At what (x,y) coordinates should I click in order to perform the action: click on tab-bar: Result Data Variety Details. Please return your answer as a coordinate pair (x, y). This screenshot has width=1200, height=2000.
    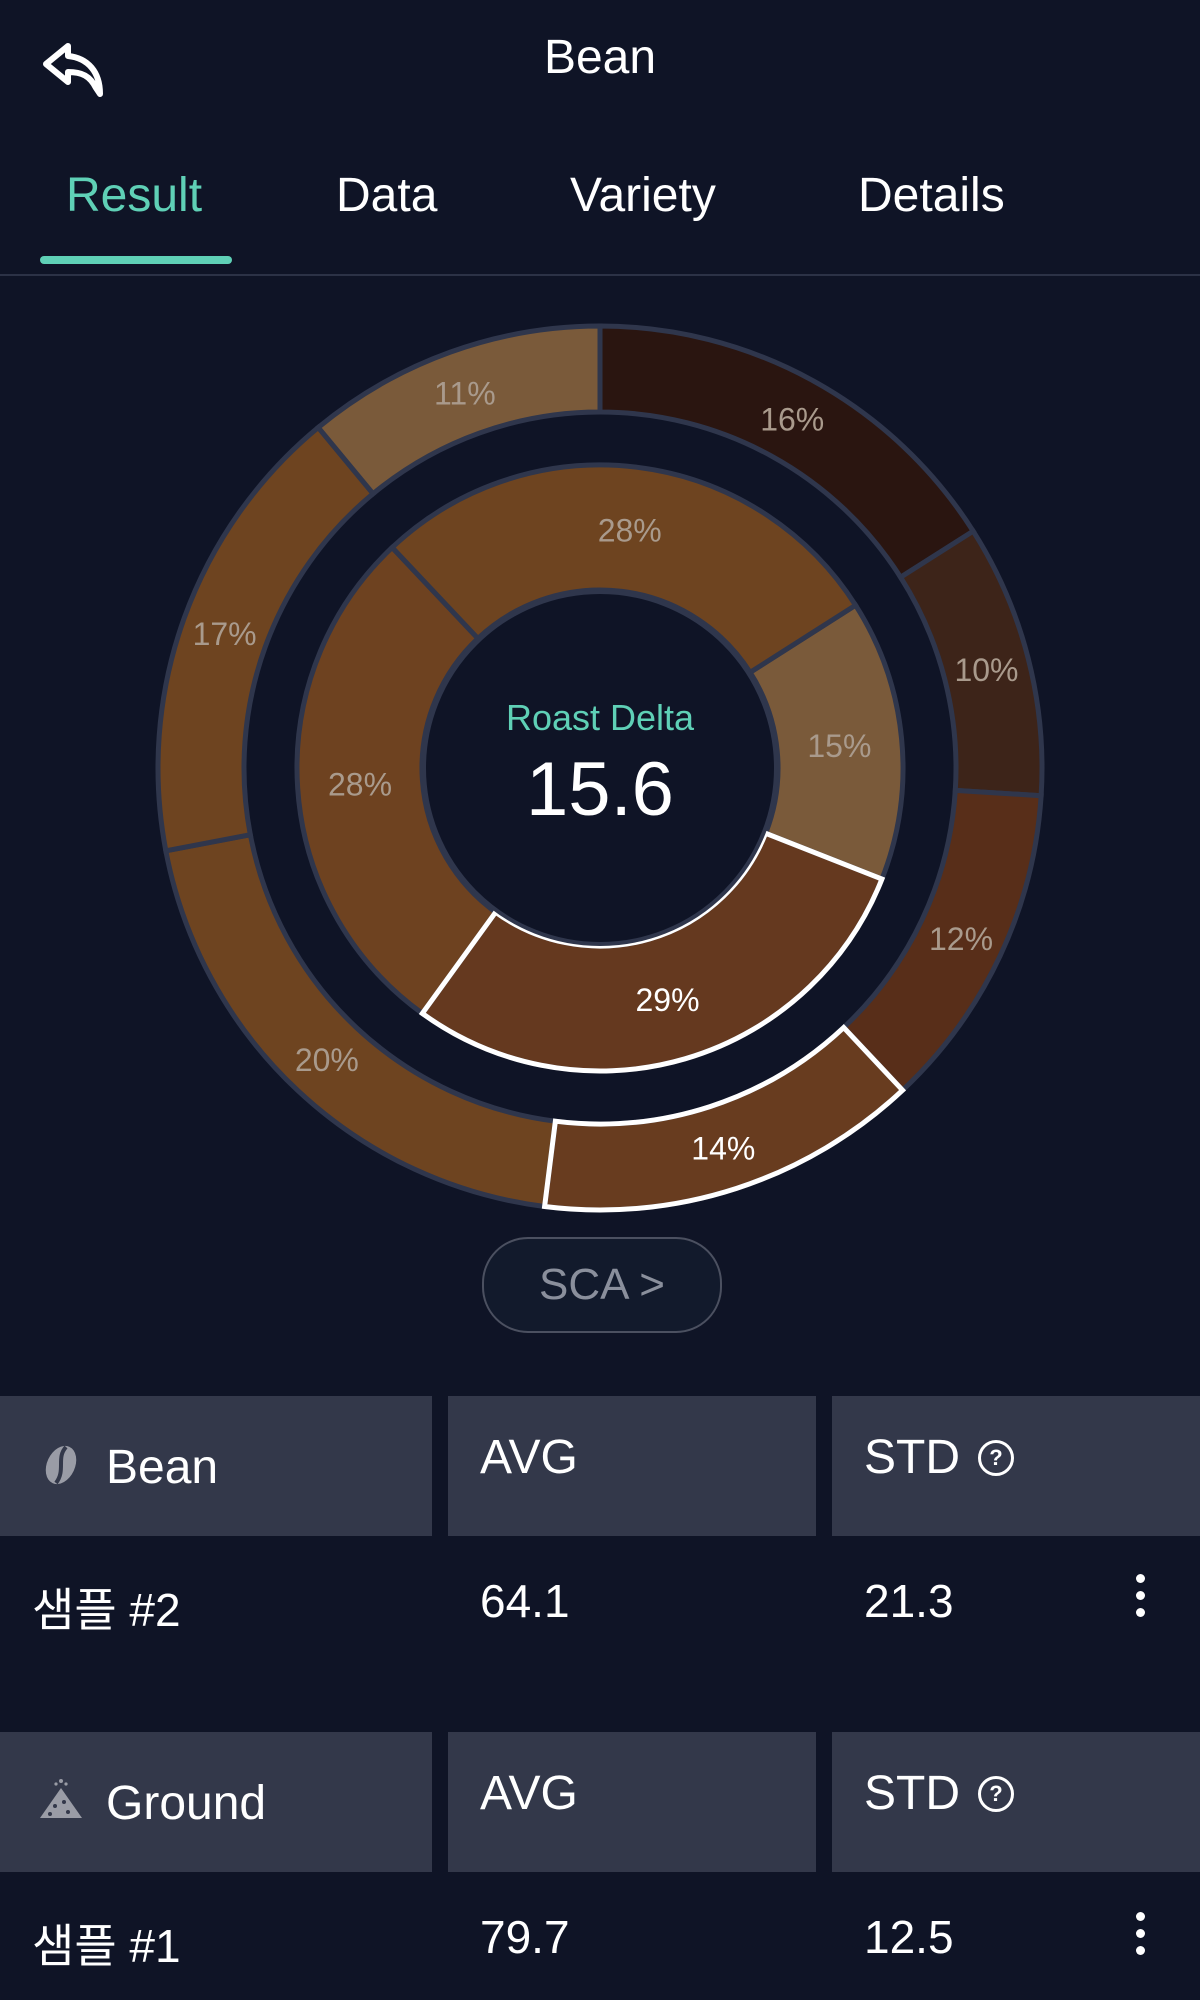
    Looking at the image, I should click on (600, 213).